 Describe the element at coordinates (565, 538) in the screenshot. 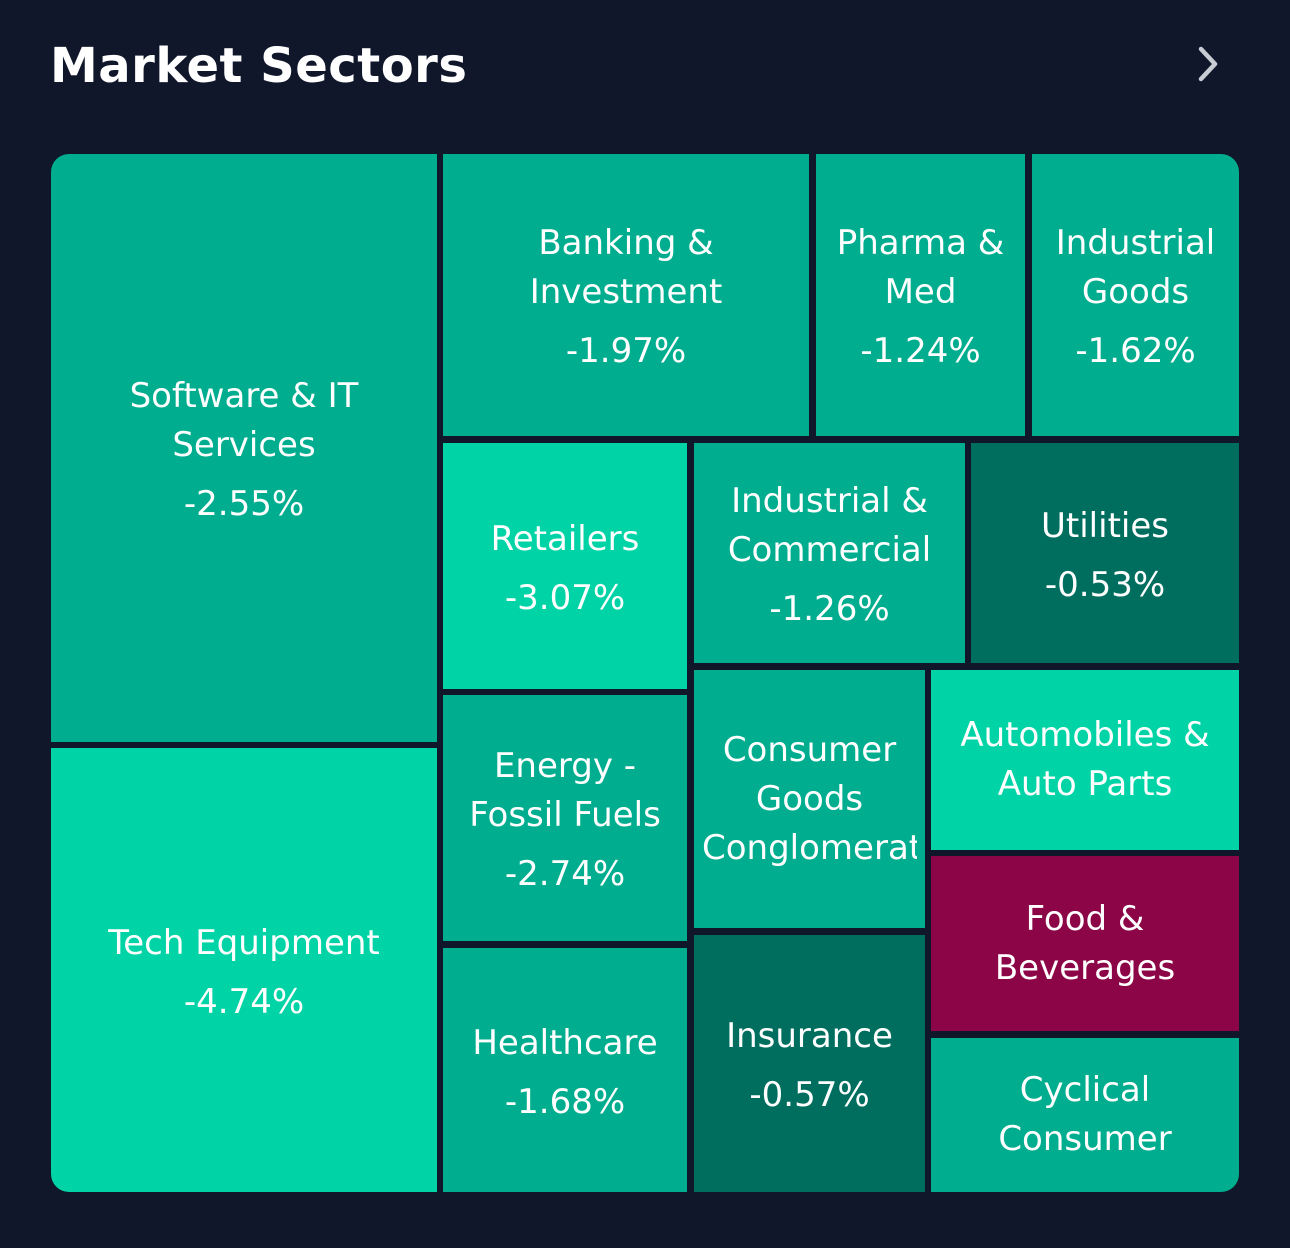

I see `sector-name: Retailers` at that location.